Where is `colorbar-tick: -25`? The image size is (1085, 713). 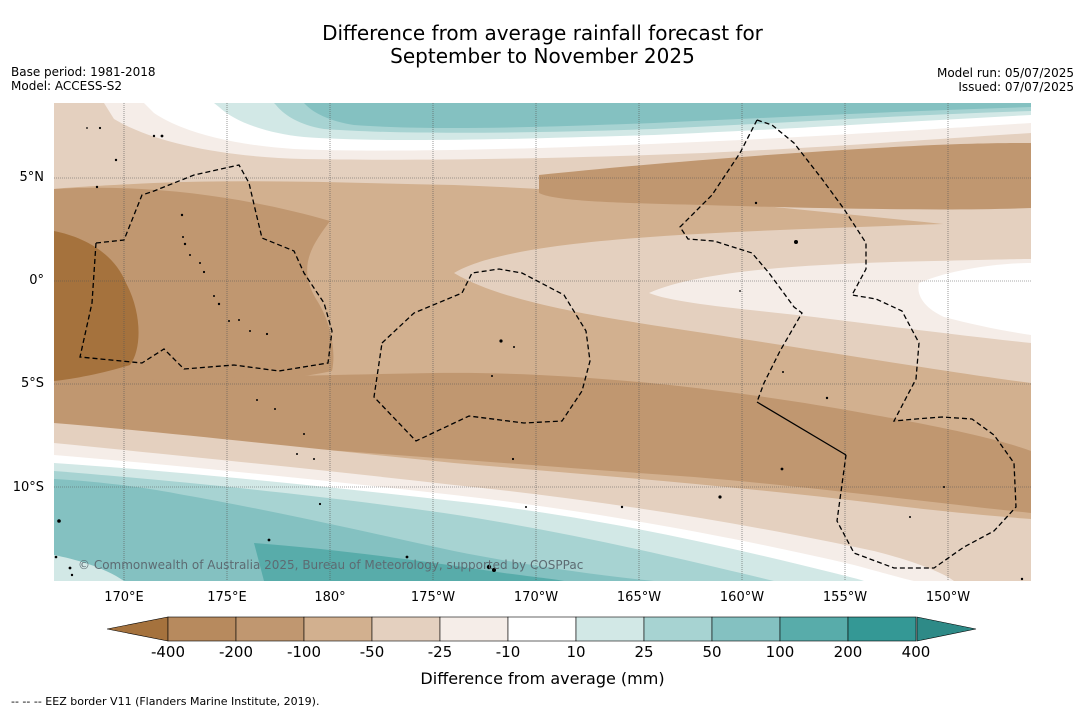 colorbar-tick: -25 is located at coordinates (440, 652).